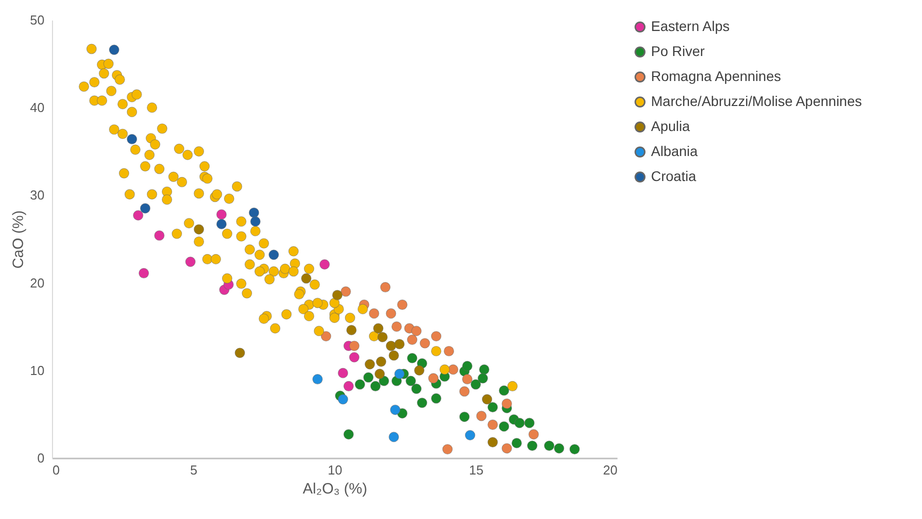 This screenshot has height=519, width=922. I want to click on legend-label: Marche/Abruzzi/Molise Apennines, so click(756, 101).